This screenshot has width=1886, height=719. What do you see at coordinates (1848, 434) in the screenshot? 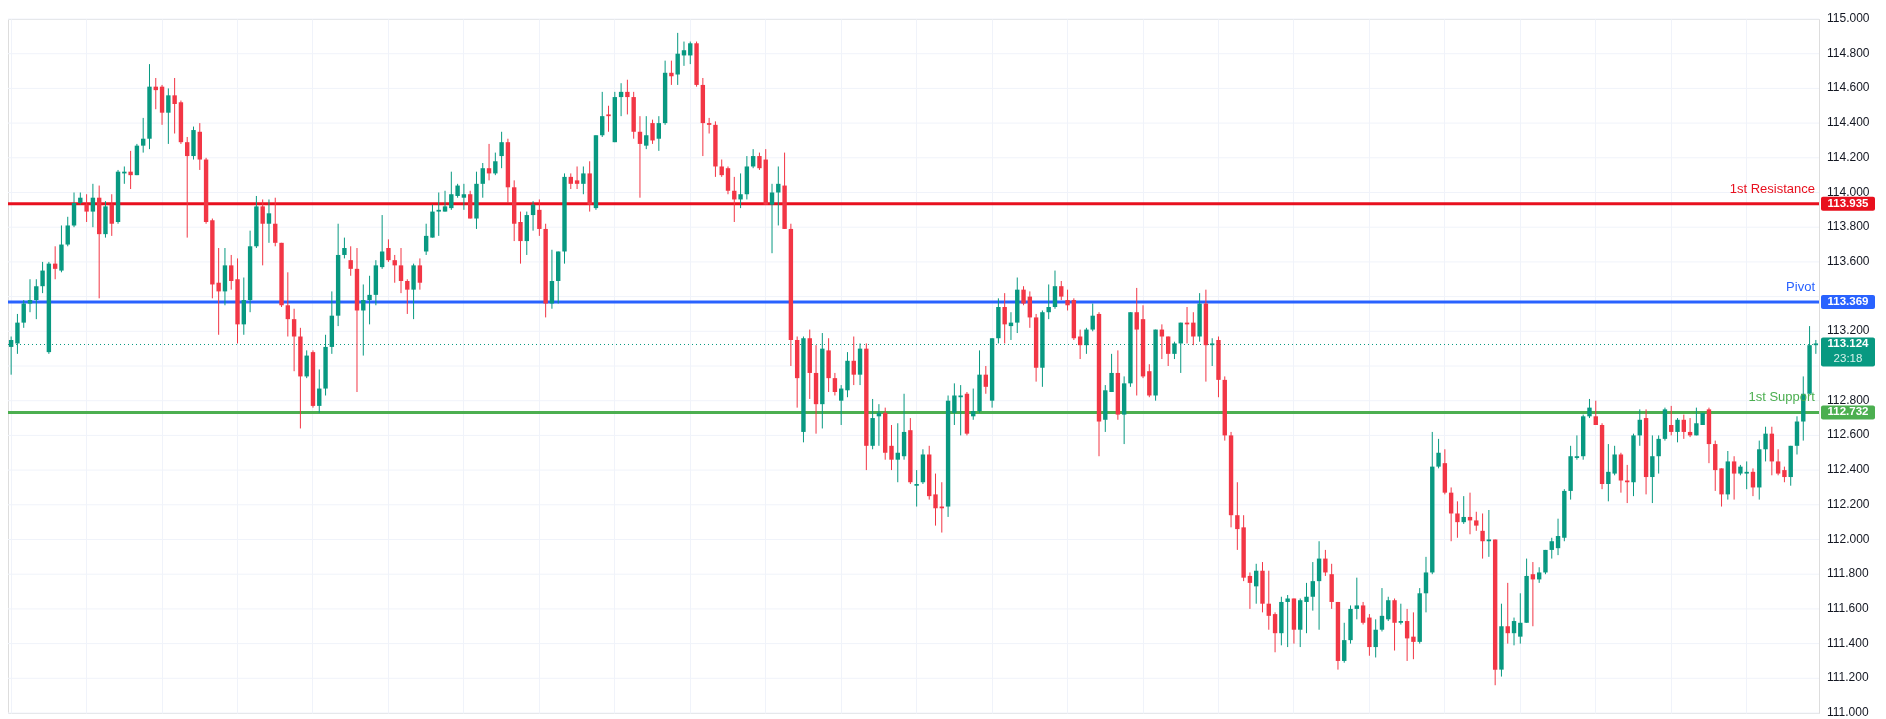
I see `y-tick-label: 112.600` at bounding box center [1848, 434].